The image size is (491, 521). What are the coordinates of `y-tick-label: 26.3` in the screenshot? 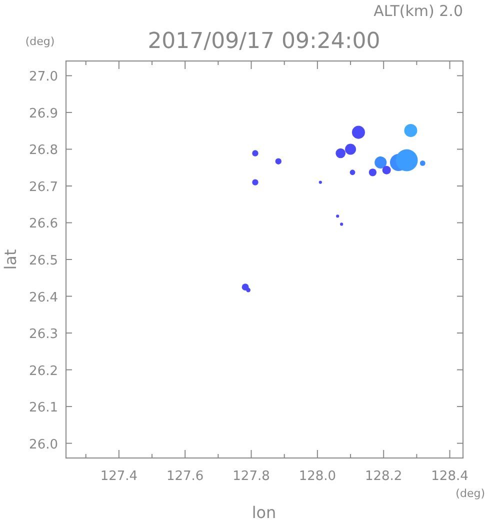 It's located at (43, 334).